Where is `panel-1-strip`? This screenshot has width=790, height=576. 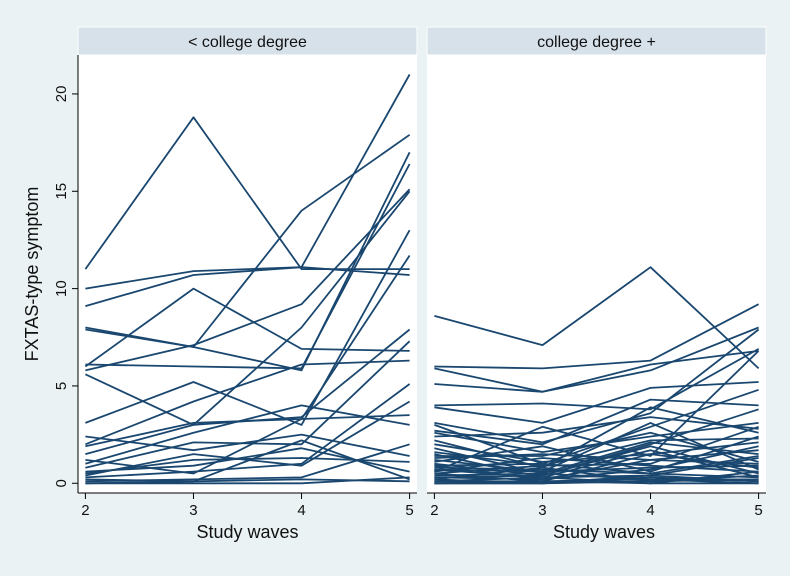
panel-1-strip is located at coordinates (247, 41).